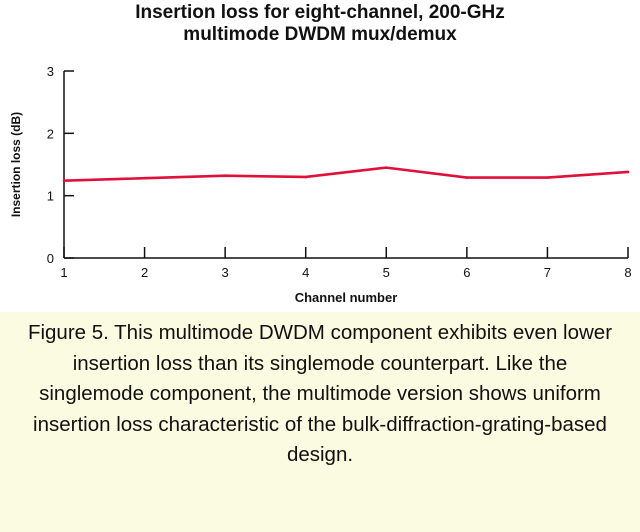 The width and height of the screenshot is (640, 532). What do you see at coordinates (50, 71) in the screenshot?
I see `y-tick-label: 3` at bounding box center [50, 71].